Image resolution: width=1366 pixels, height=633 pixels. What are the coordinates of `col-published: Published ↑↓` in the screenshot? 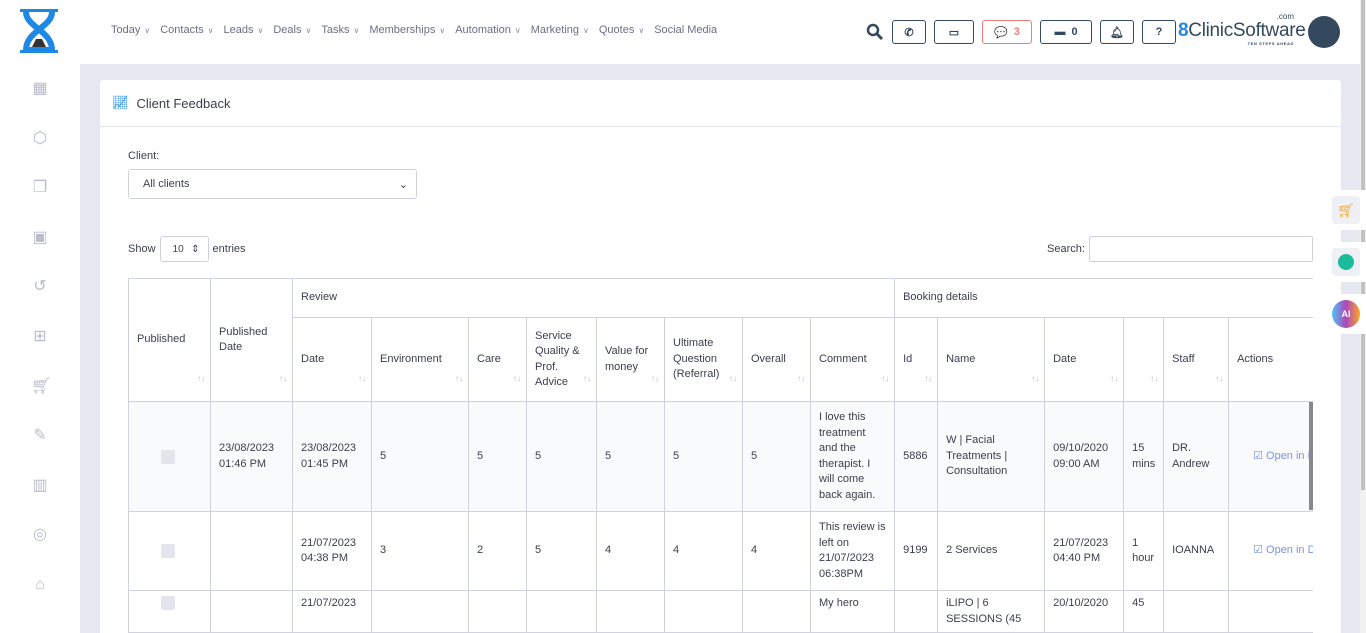 It's located at (169, 340).